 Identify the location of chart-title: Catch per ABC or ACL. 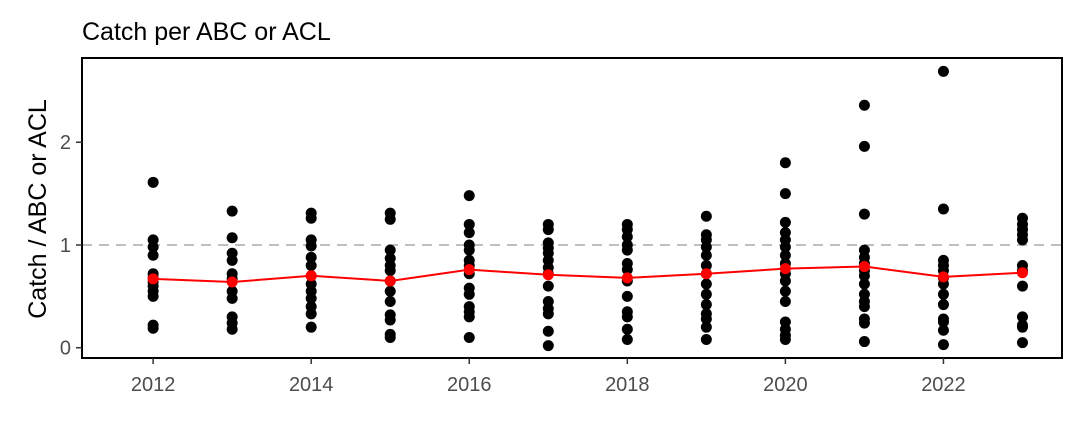
(206, 32).